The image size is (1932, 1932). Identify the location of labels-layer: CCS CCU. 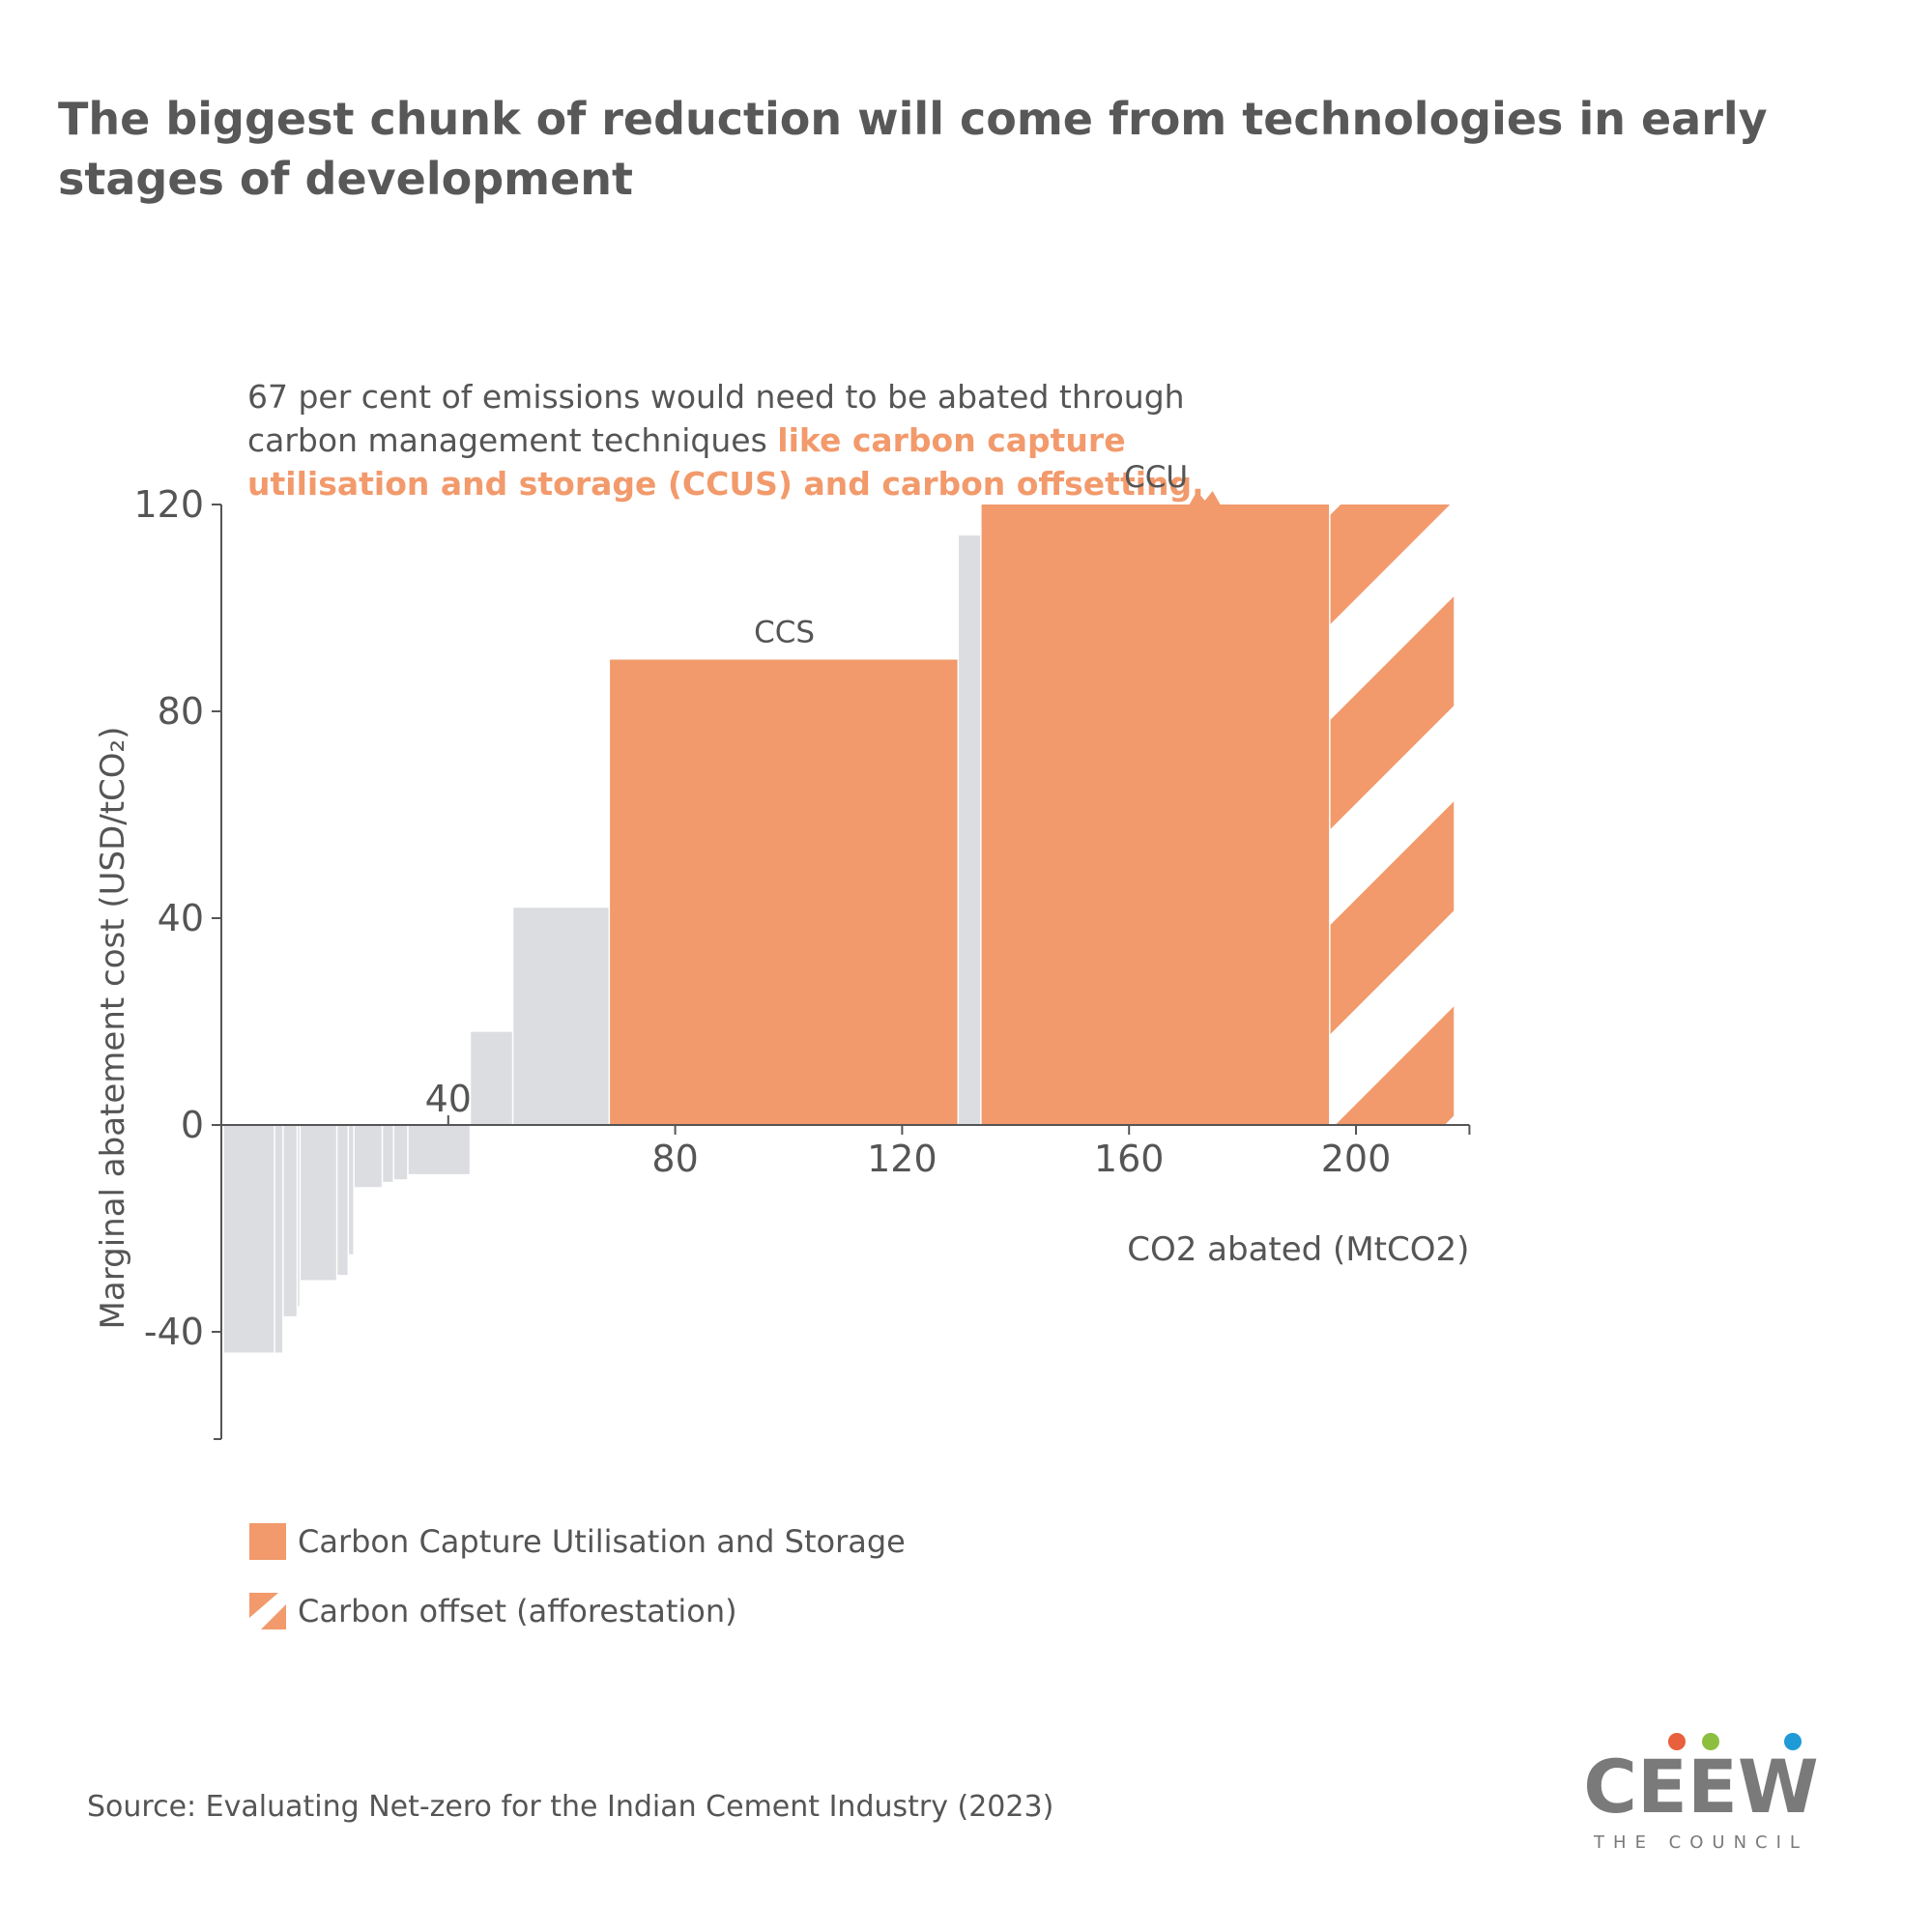
(971, 555).